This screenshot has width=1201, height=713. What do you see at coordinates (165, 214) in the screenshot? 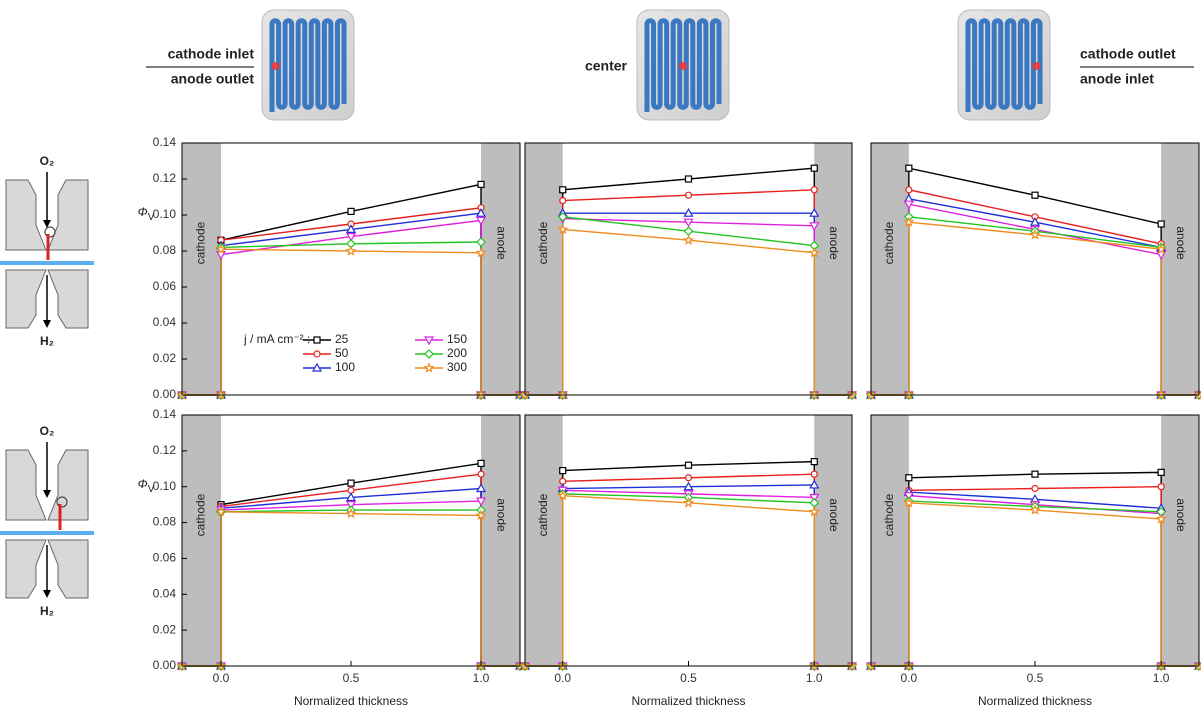
I see `y-tick-label: 0.10` at bounding box center [165, 214].